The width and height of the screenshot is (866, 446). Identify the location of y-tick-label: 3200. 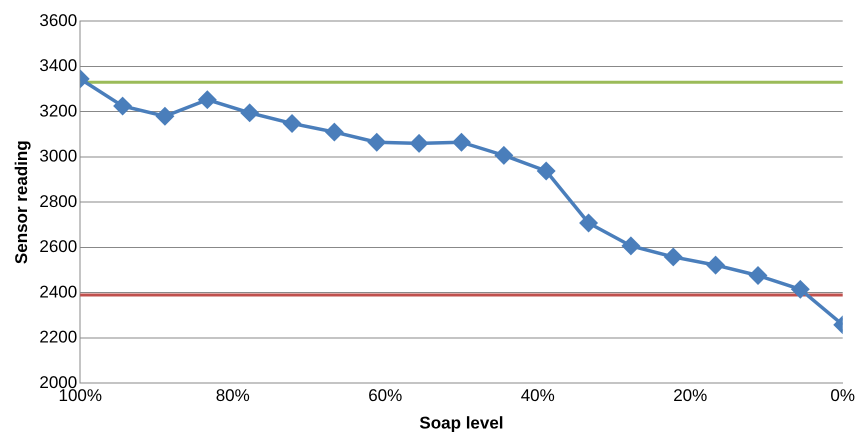
(58, 110).